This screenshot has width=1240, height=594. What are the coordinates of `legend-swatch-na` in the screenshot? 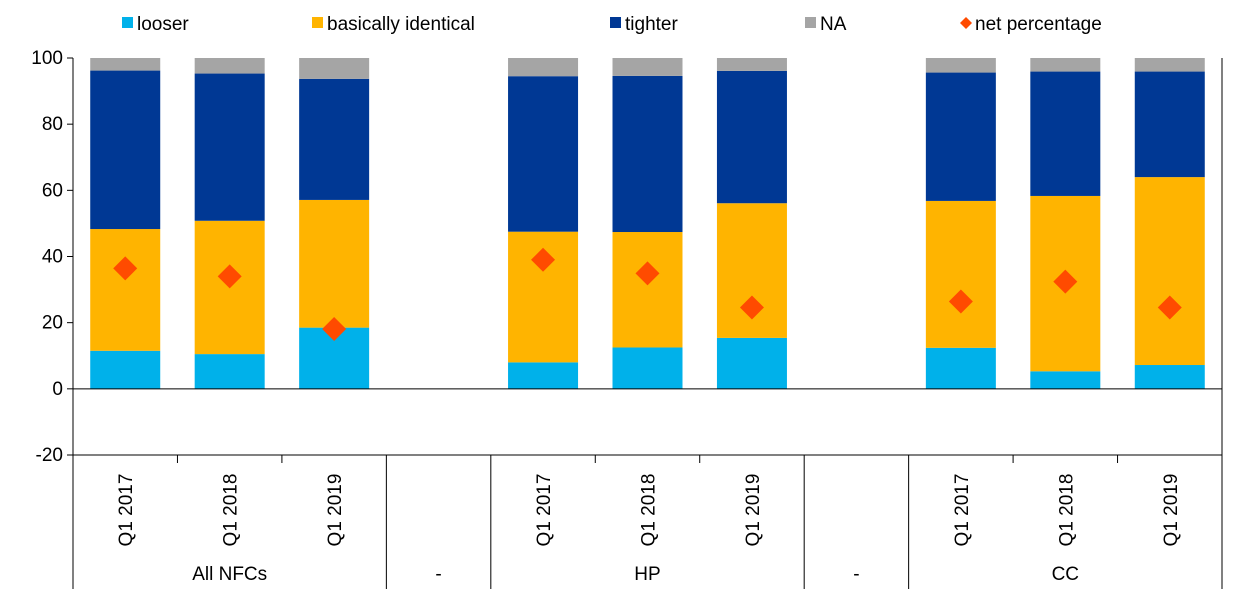 It's located at (810, 22).